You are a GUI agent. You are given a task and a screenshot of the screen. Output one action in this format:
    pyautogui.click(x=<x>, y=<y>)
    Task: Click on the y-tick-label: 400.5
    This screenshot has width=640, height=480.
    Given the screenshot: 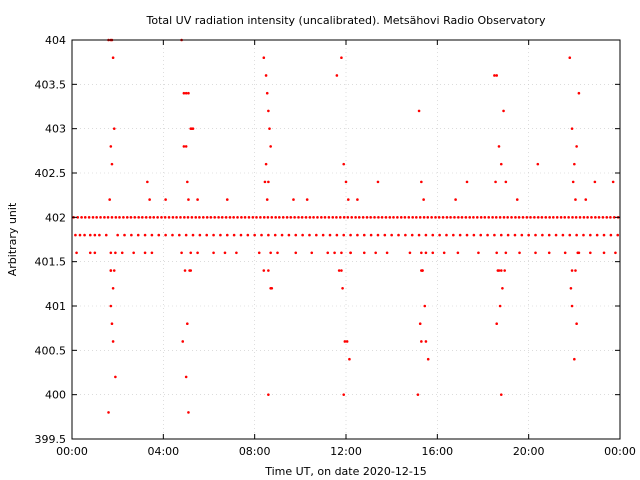 What is the action you would take?
    pyautogui.click(x=51, y=350)
    